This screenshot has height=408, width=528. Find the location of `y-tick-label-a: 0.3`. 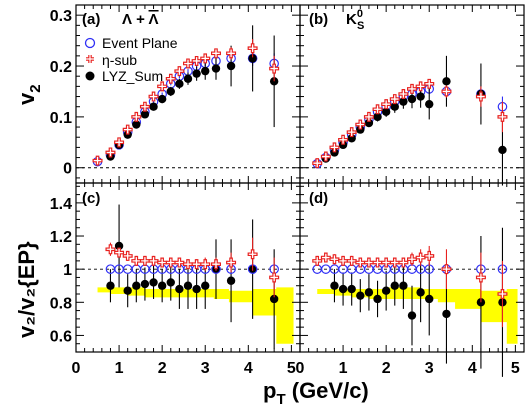

y-tick-label-a: 0.3 is located at coordinates (61, 16).